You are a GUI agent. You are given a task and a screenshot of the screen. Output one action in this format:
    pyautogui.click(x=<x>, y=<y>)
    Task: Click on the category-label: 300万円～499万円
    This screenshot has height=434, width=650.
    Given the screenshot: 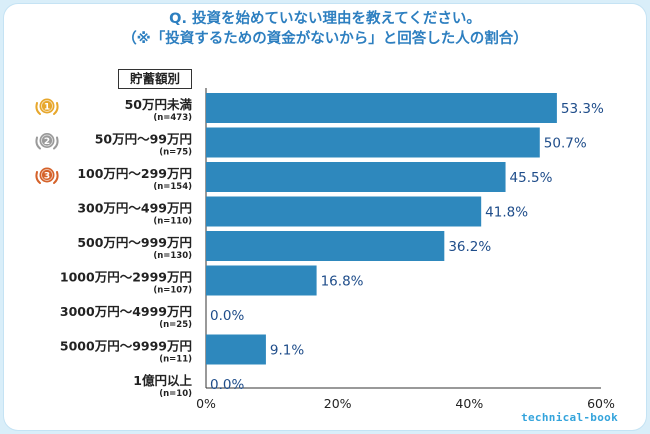 What is the action you would take?
    pyautogui.click(x=134, y=208)
    